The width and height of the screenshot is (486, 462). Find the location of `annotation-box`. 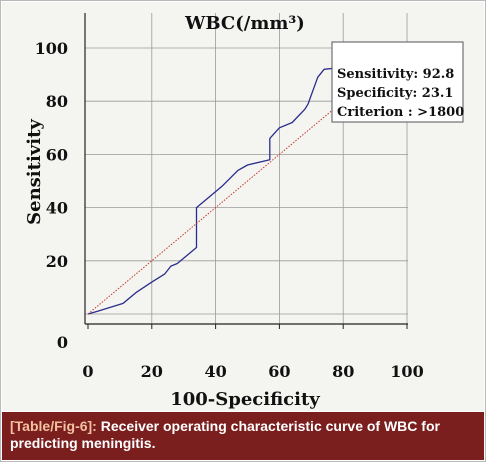

annotation-box is located at coordinates (397, 82).